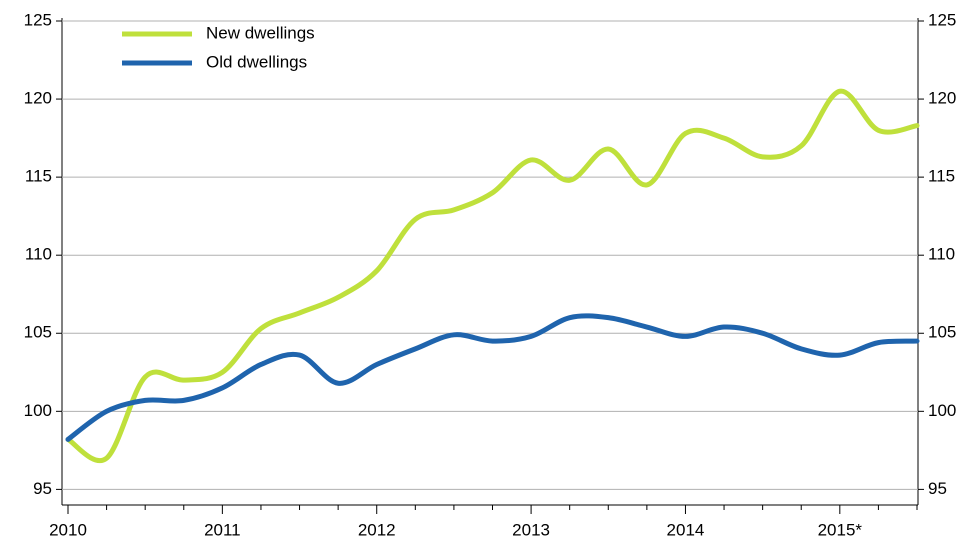 This screenshot has height=549, width=976. Describe the element at coordinates (38, 332) in the screenshot. I see `y-tick-label: 105` at that location.